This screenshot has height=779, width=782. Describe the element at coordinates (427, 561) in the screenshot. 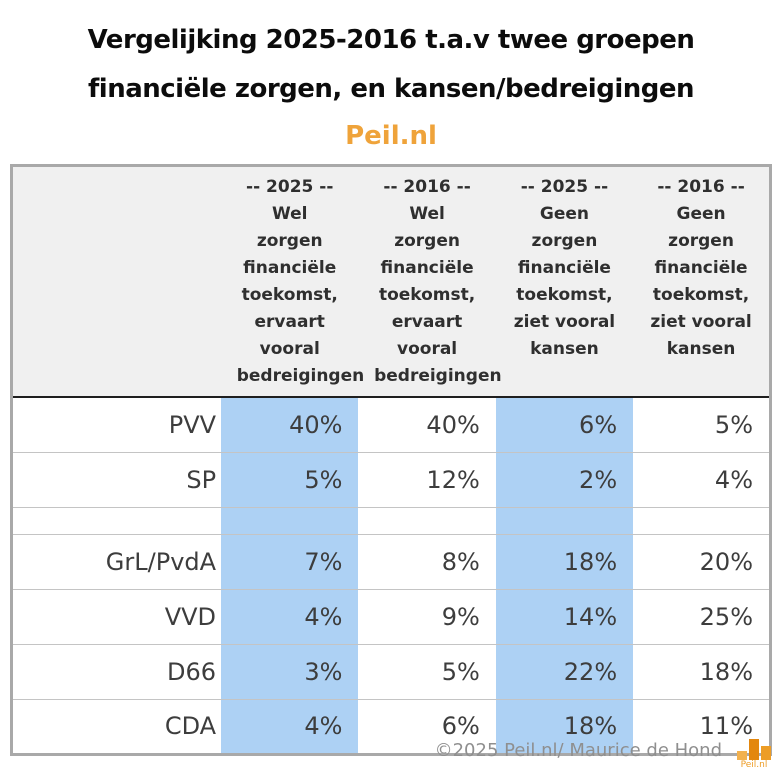

I see `value-cell: 8%` at that location.